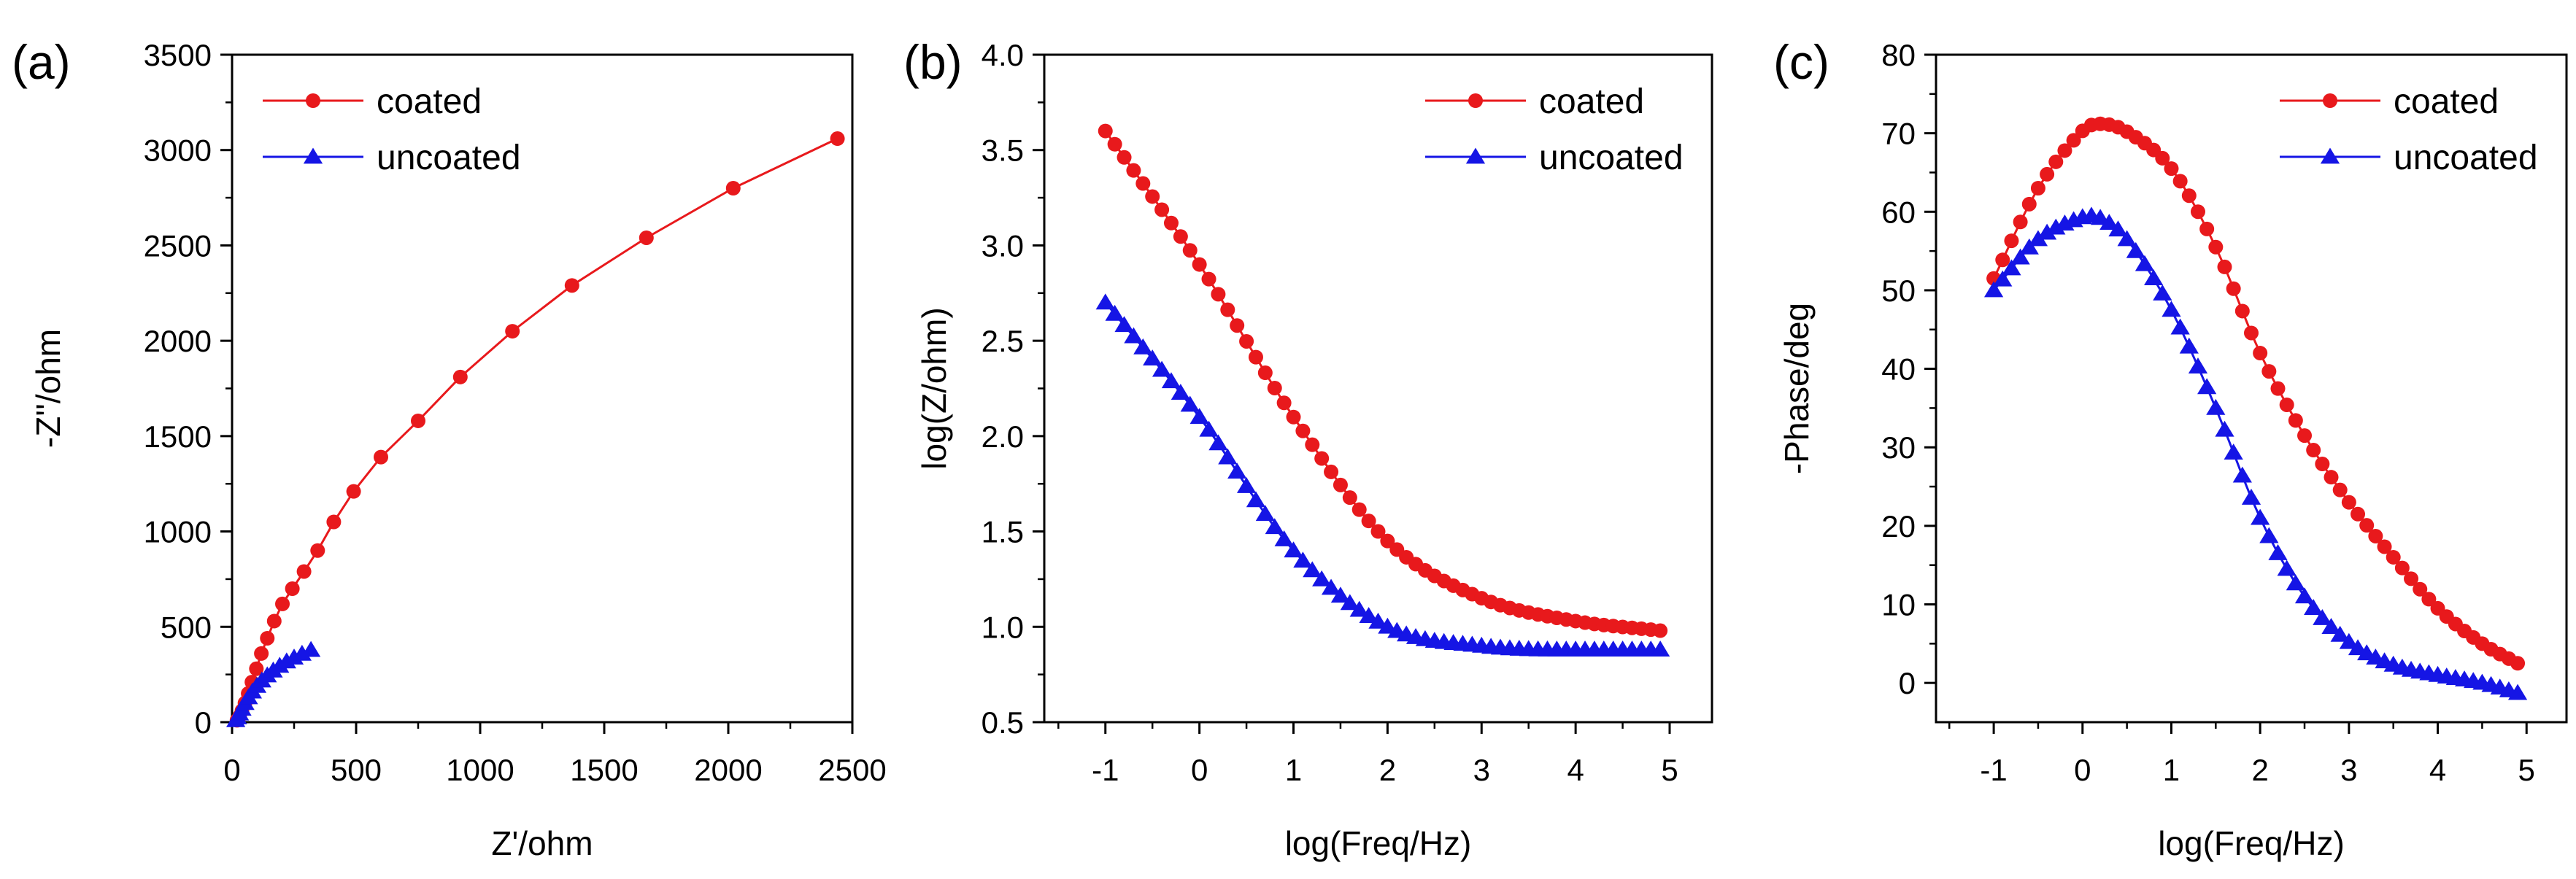 Image resolution: width=2576 pixels, height=879 pixels. What do you see at coordinates (2348, 770) in the screenshot?
I see `x-tick-label: 3` at bounding box center [2348, 770].